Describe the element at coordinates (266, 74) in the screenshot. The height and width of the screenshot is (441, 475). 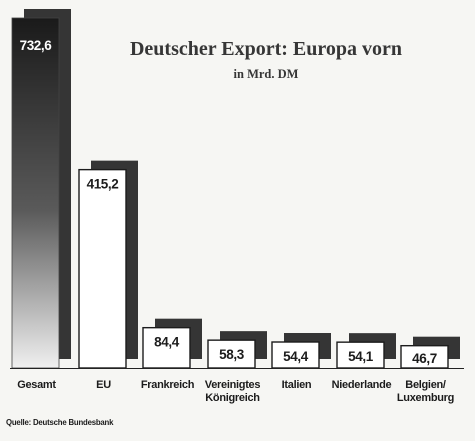
I see `chart-subtitle: in Mrd. DM` at that location.